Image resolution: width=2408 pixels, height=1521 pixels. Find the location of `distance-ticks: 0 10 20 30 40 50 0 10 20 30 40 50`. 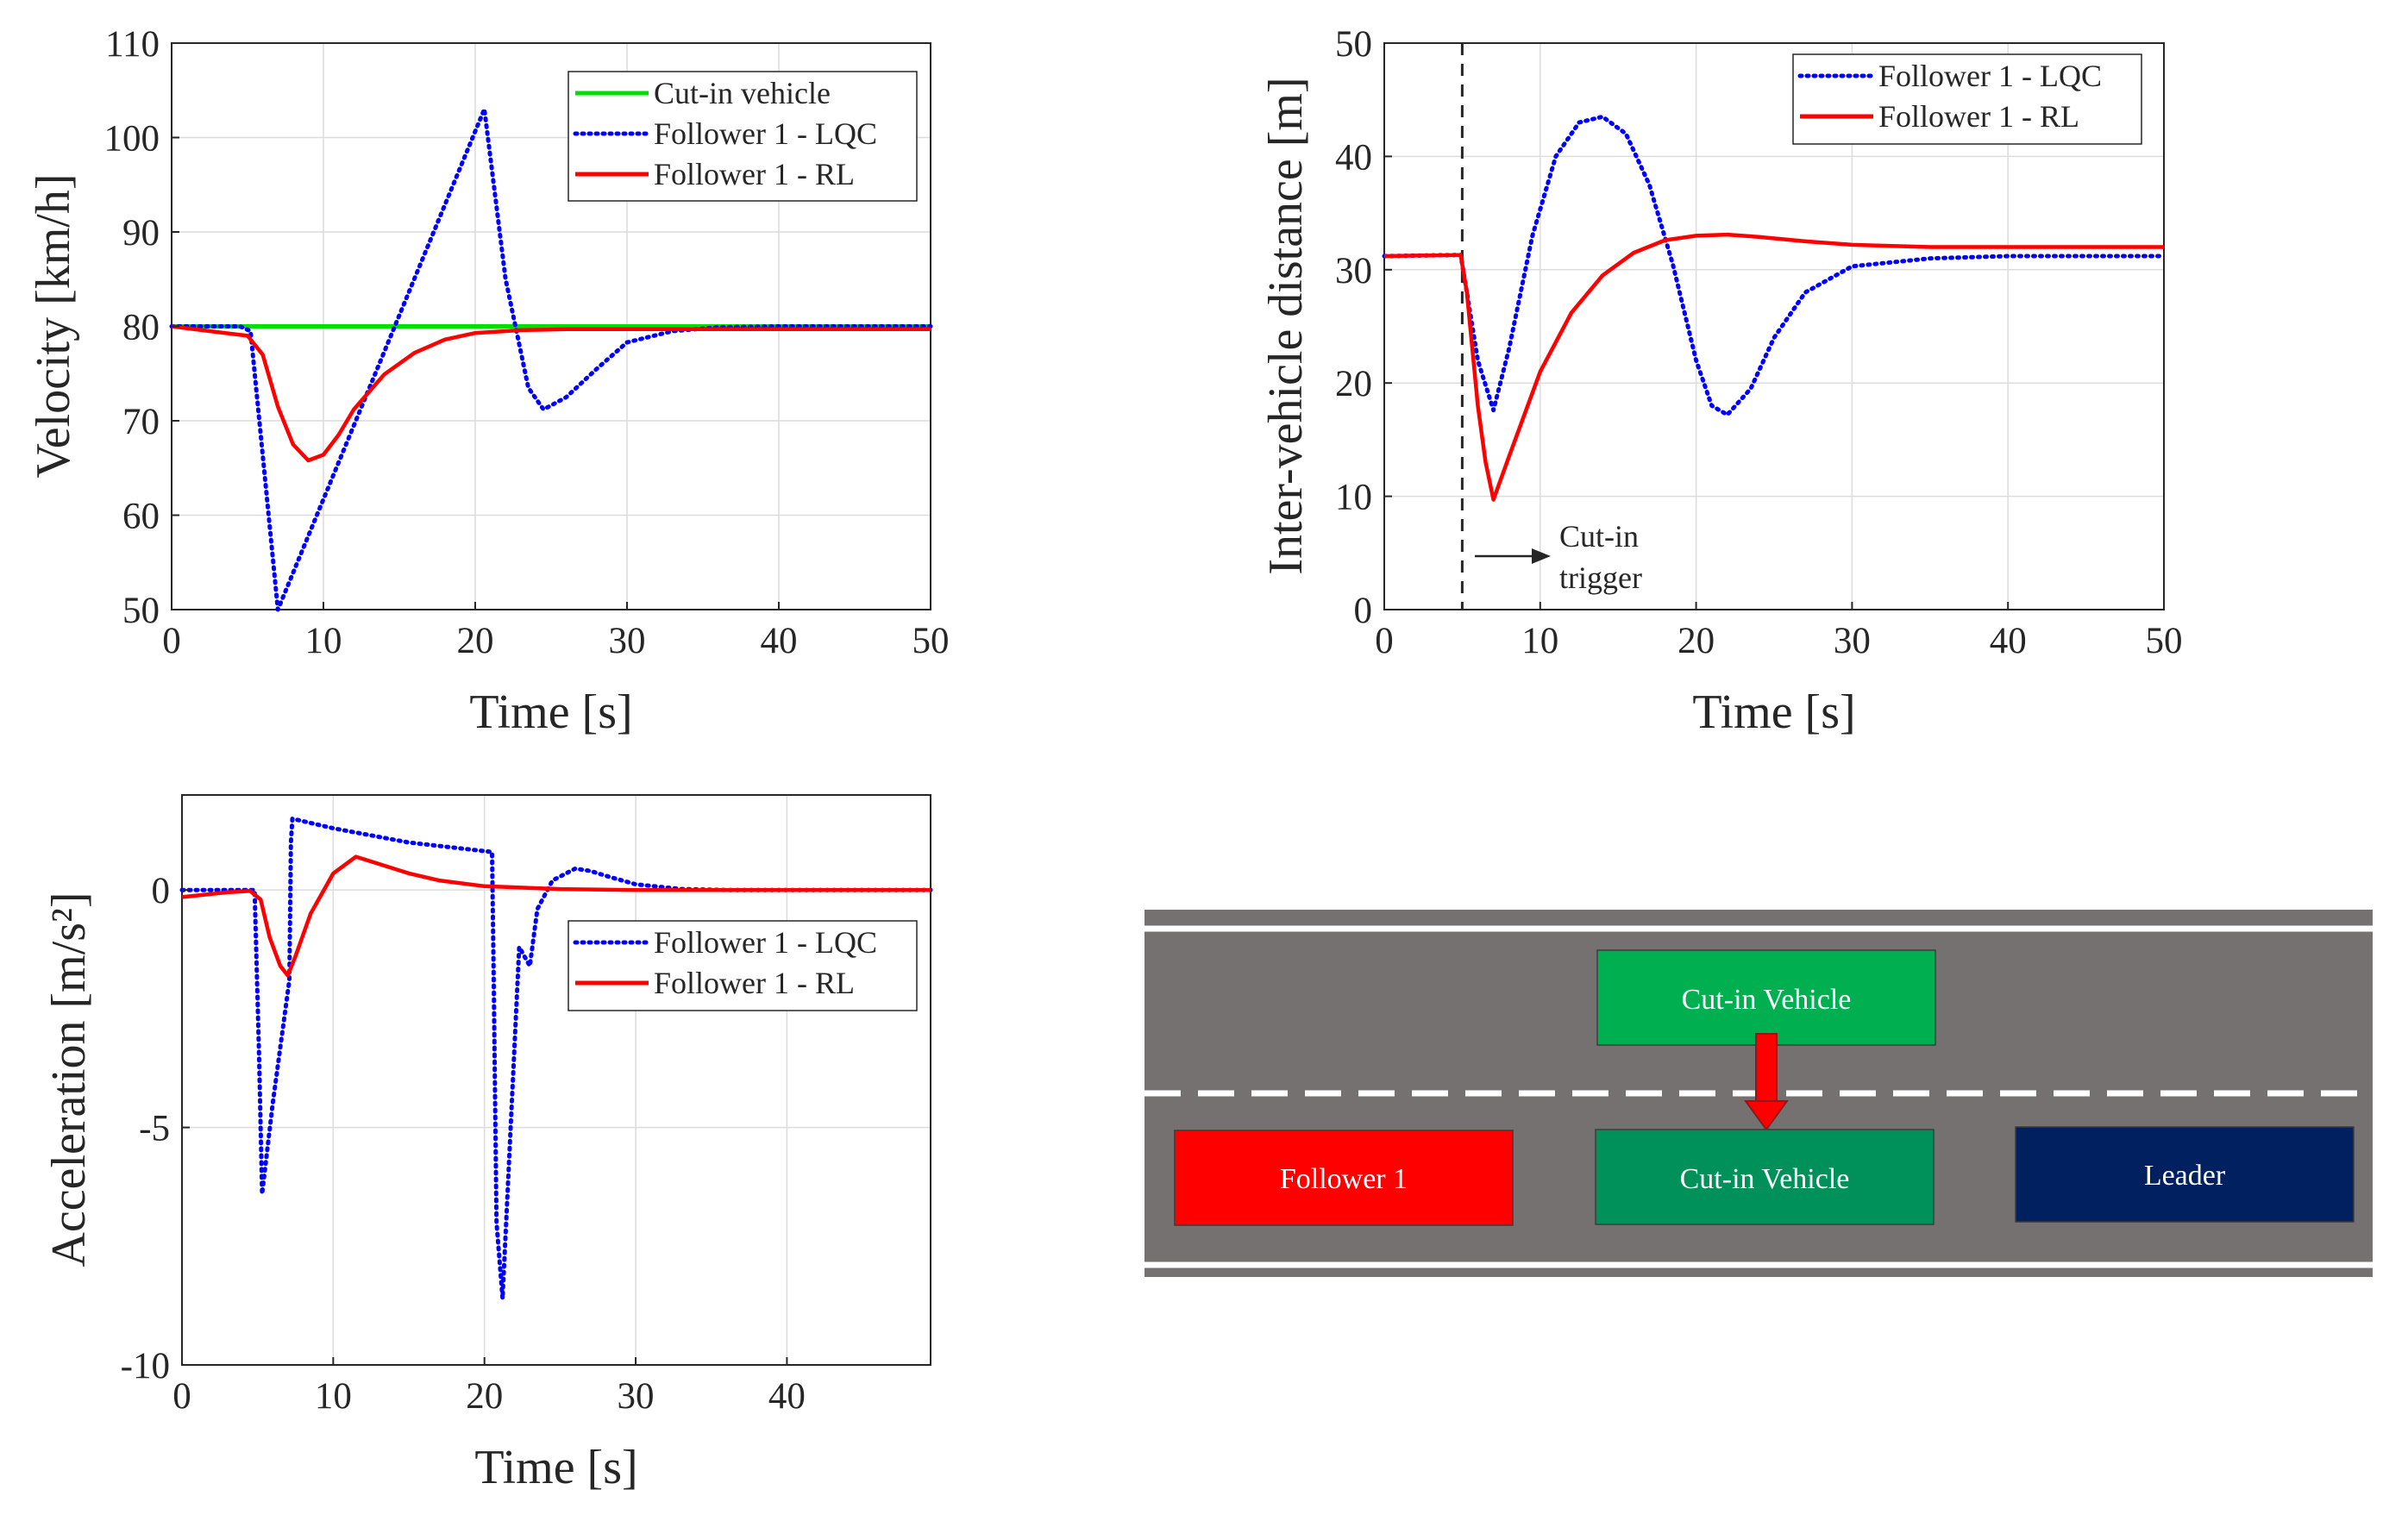

distance-ticks: 0 10 20 30 40 50 0 10 20 30 40 50 is located at coordinates (1759, 342).